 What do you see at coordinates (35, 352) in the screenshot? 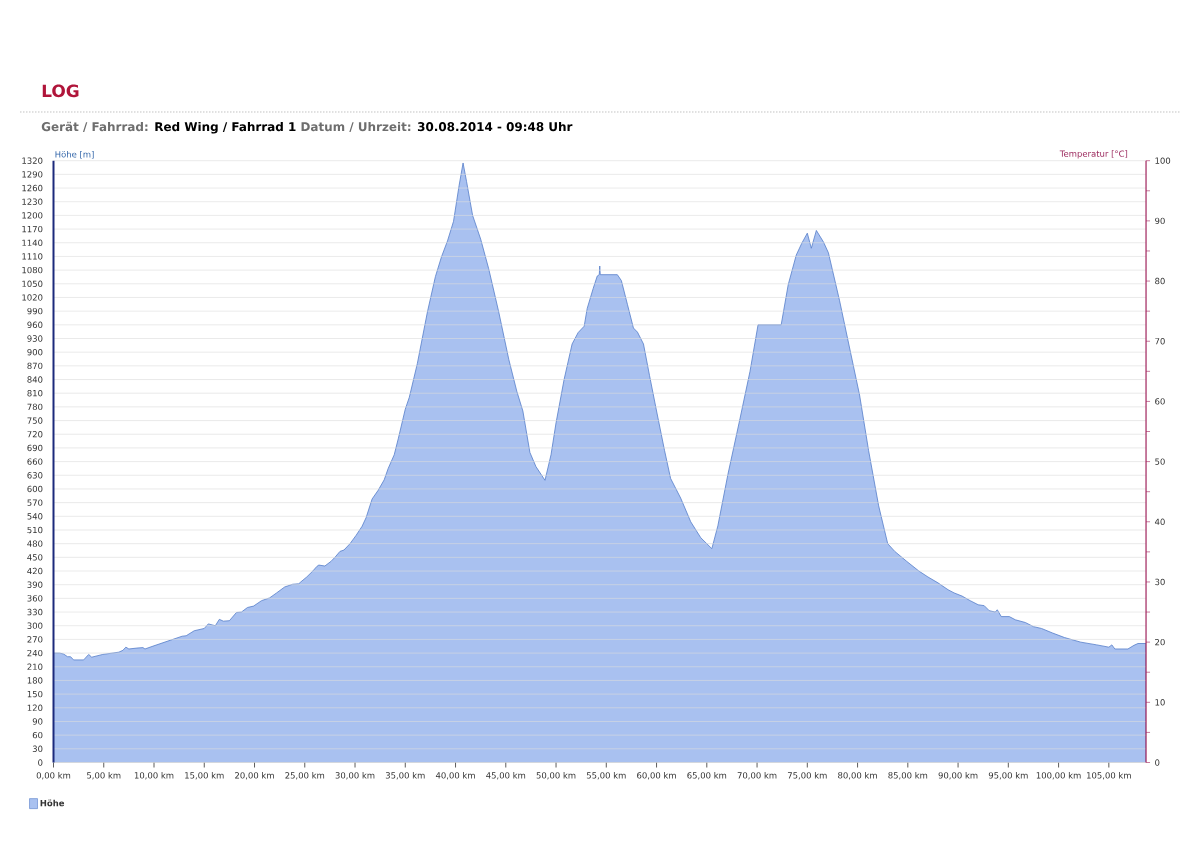
I see `y-tick-label: 900` at bounding box center [35, 352].